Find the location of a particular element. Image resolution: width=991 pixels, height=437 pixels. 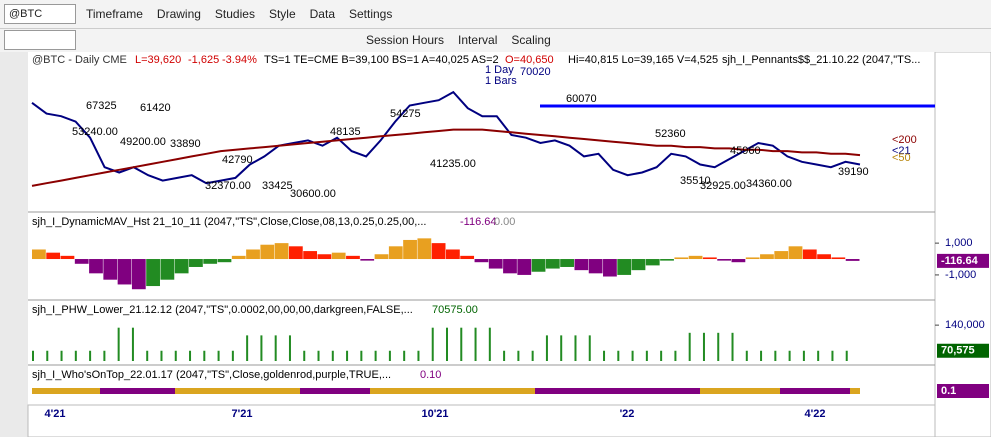

y-tick-label: -1,000 is located at coordinates (960, 275).